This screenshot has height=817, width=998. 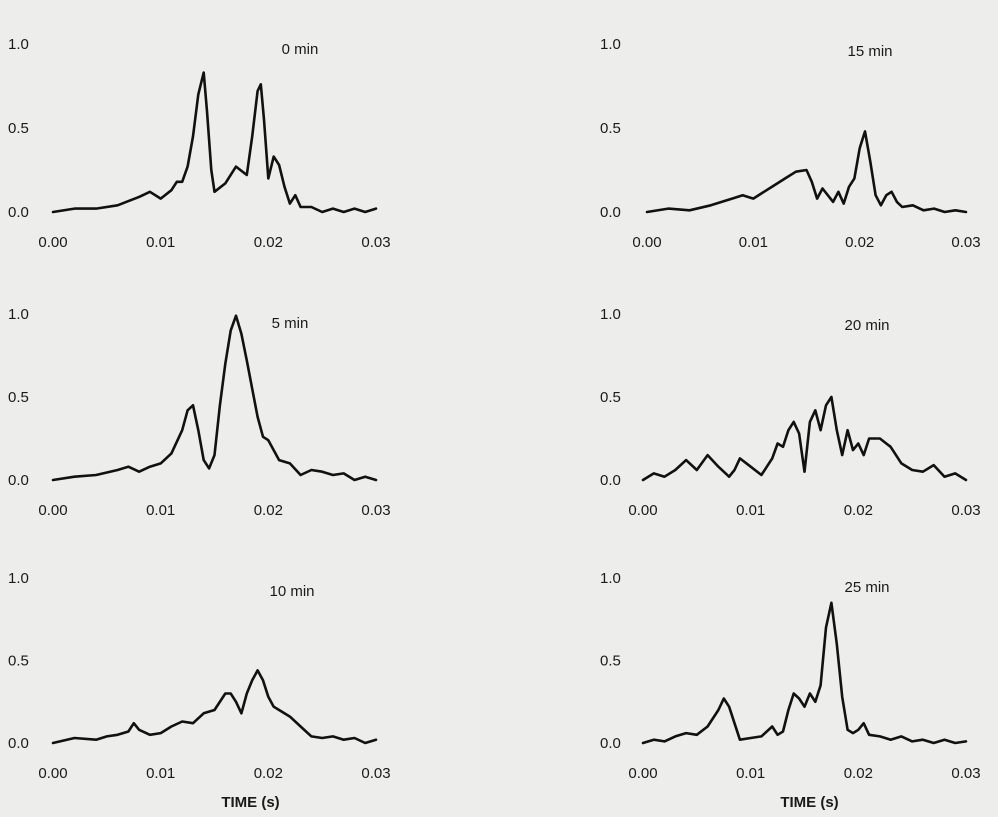 I want to click on panel-title: 25 min, so click(x=866, y=587).